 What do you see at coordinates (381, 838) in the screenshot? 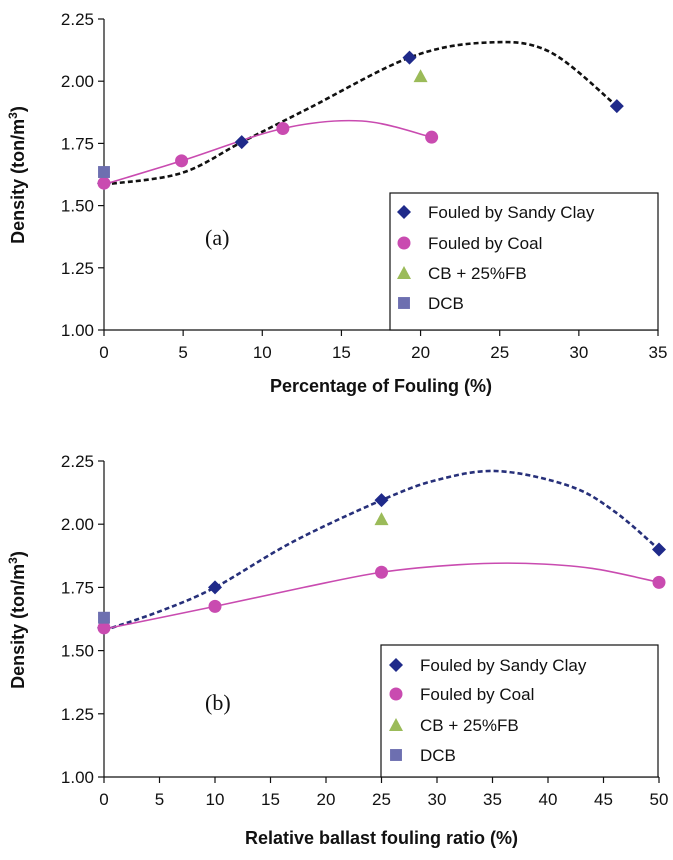
I see `x-axis-label: Relative ballast fouling ratio (%)` at bounding box center [381, 838].